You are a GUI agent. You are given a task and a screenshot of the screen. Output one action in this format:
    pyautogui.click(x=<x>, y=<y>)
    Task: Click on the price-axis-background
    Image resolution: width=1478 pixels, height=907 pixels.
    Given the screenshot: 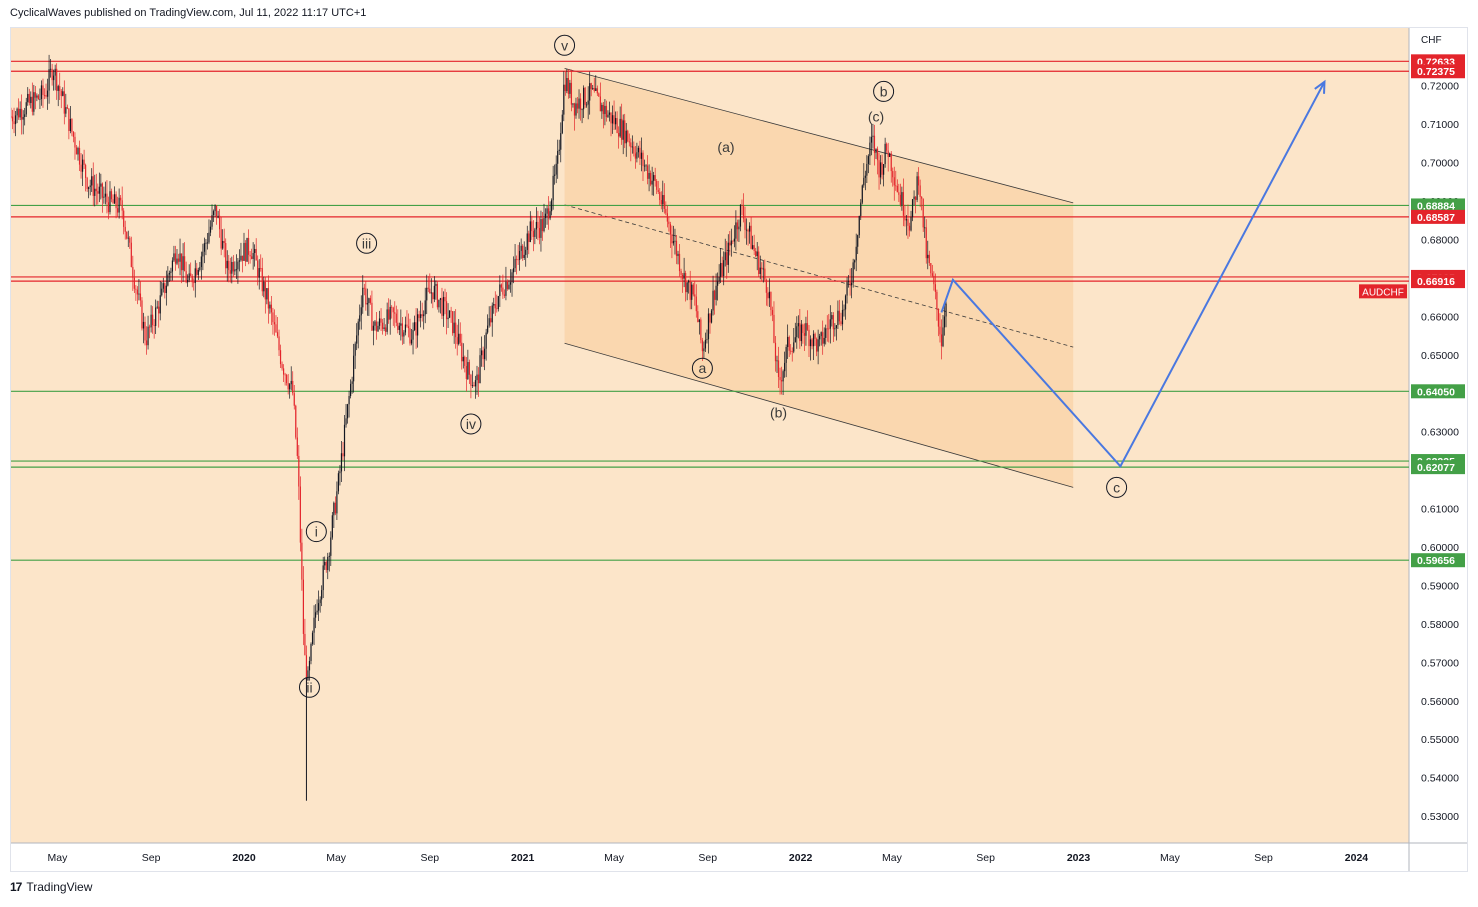 What is the action you would take?
    pyautogui.click(x=1438, y=435)
    